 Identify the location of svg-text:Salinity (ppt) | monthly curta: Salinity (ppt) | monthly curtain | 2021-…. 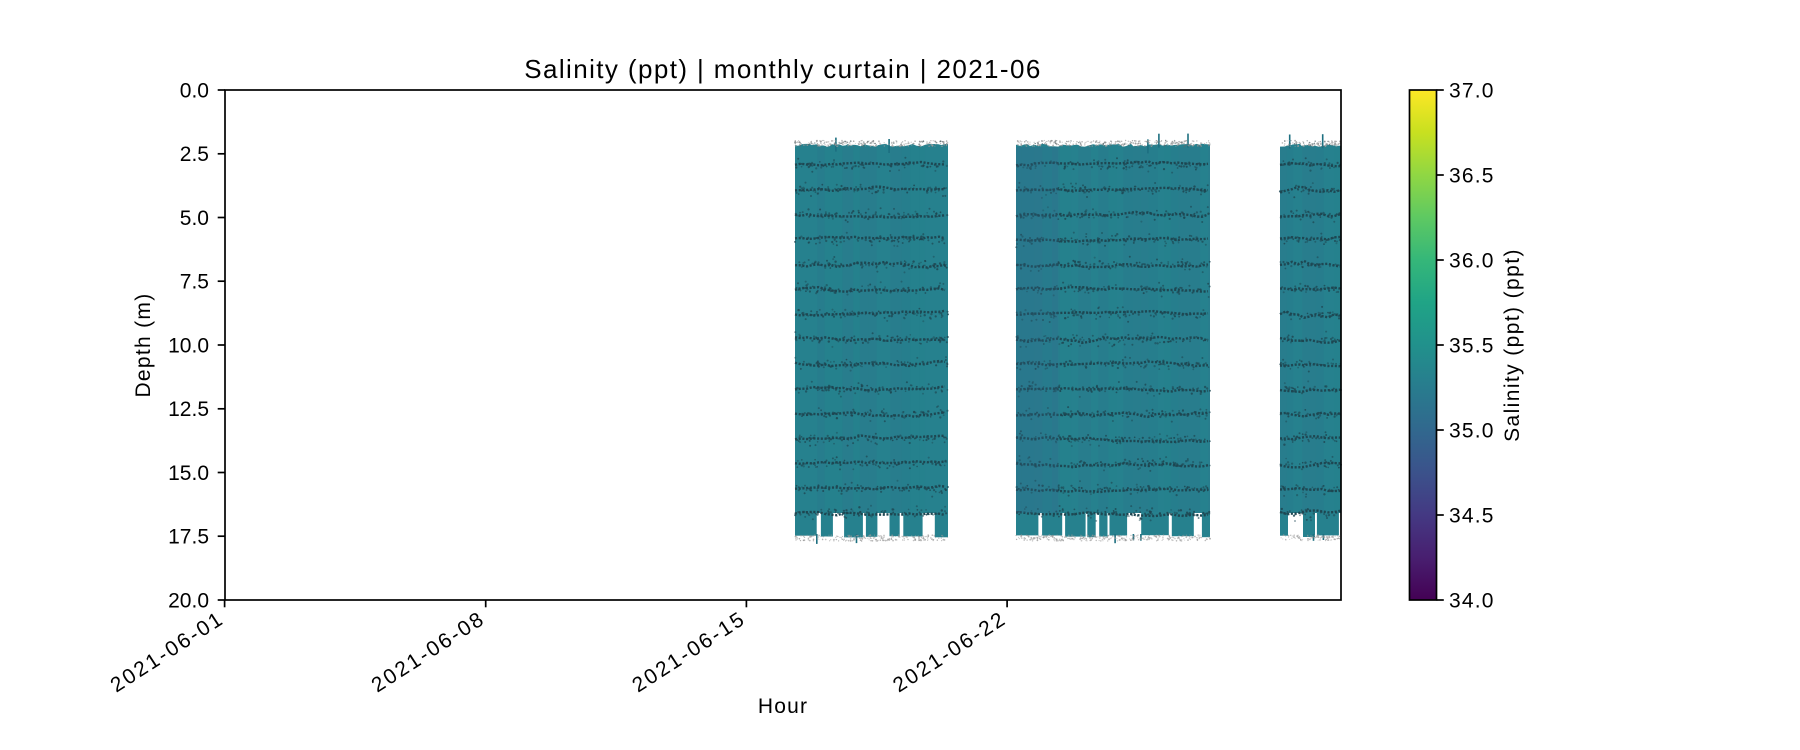
(782, 69).